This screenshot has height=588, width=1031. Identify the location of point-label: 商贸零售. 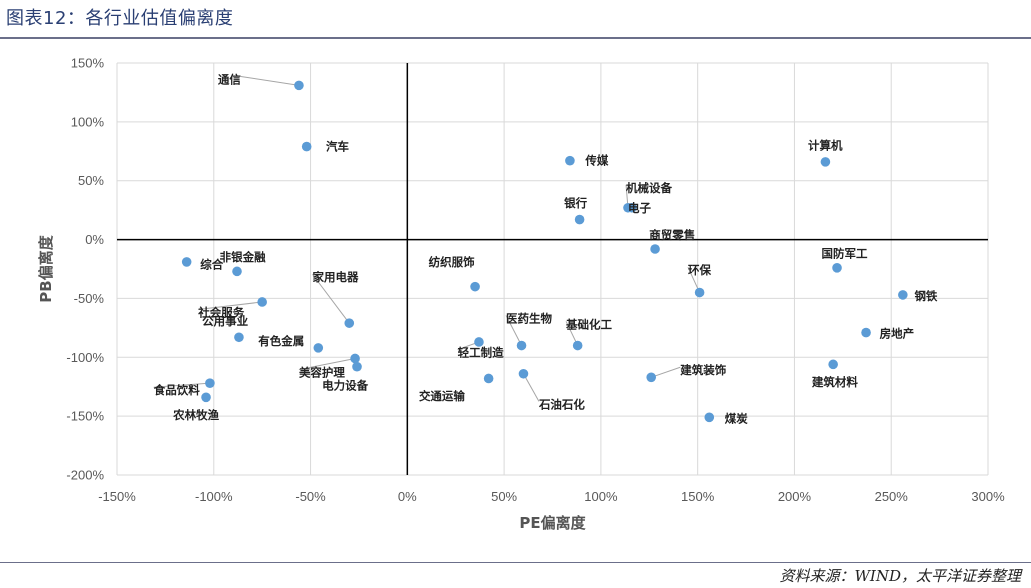
(672, 235).